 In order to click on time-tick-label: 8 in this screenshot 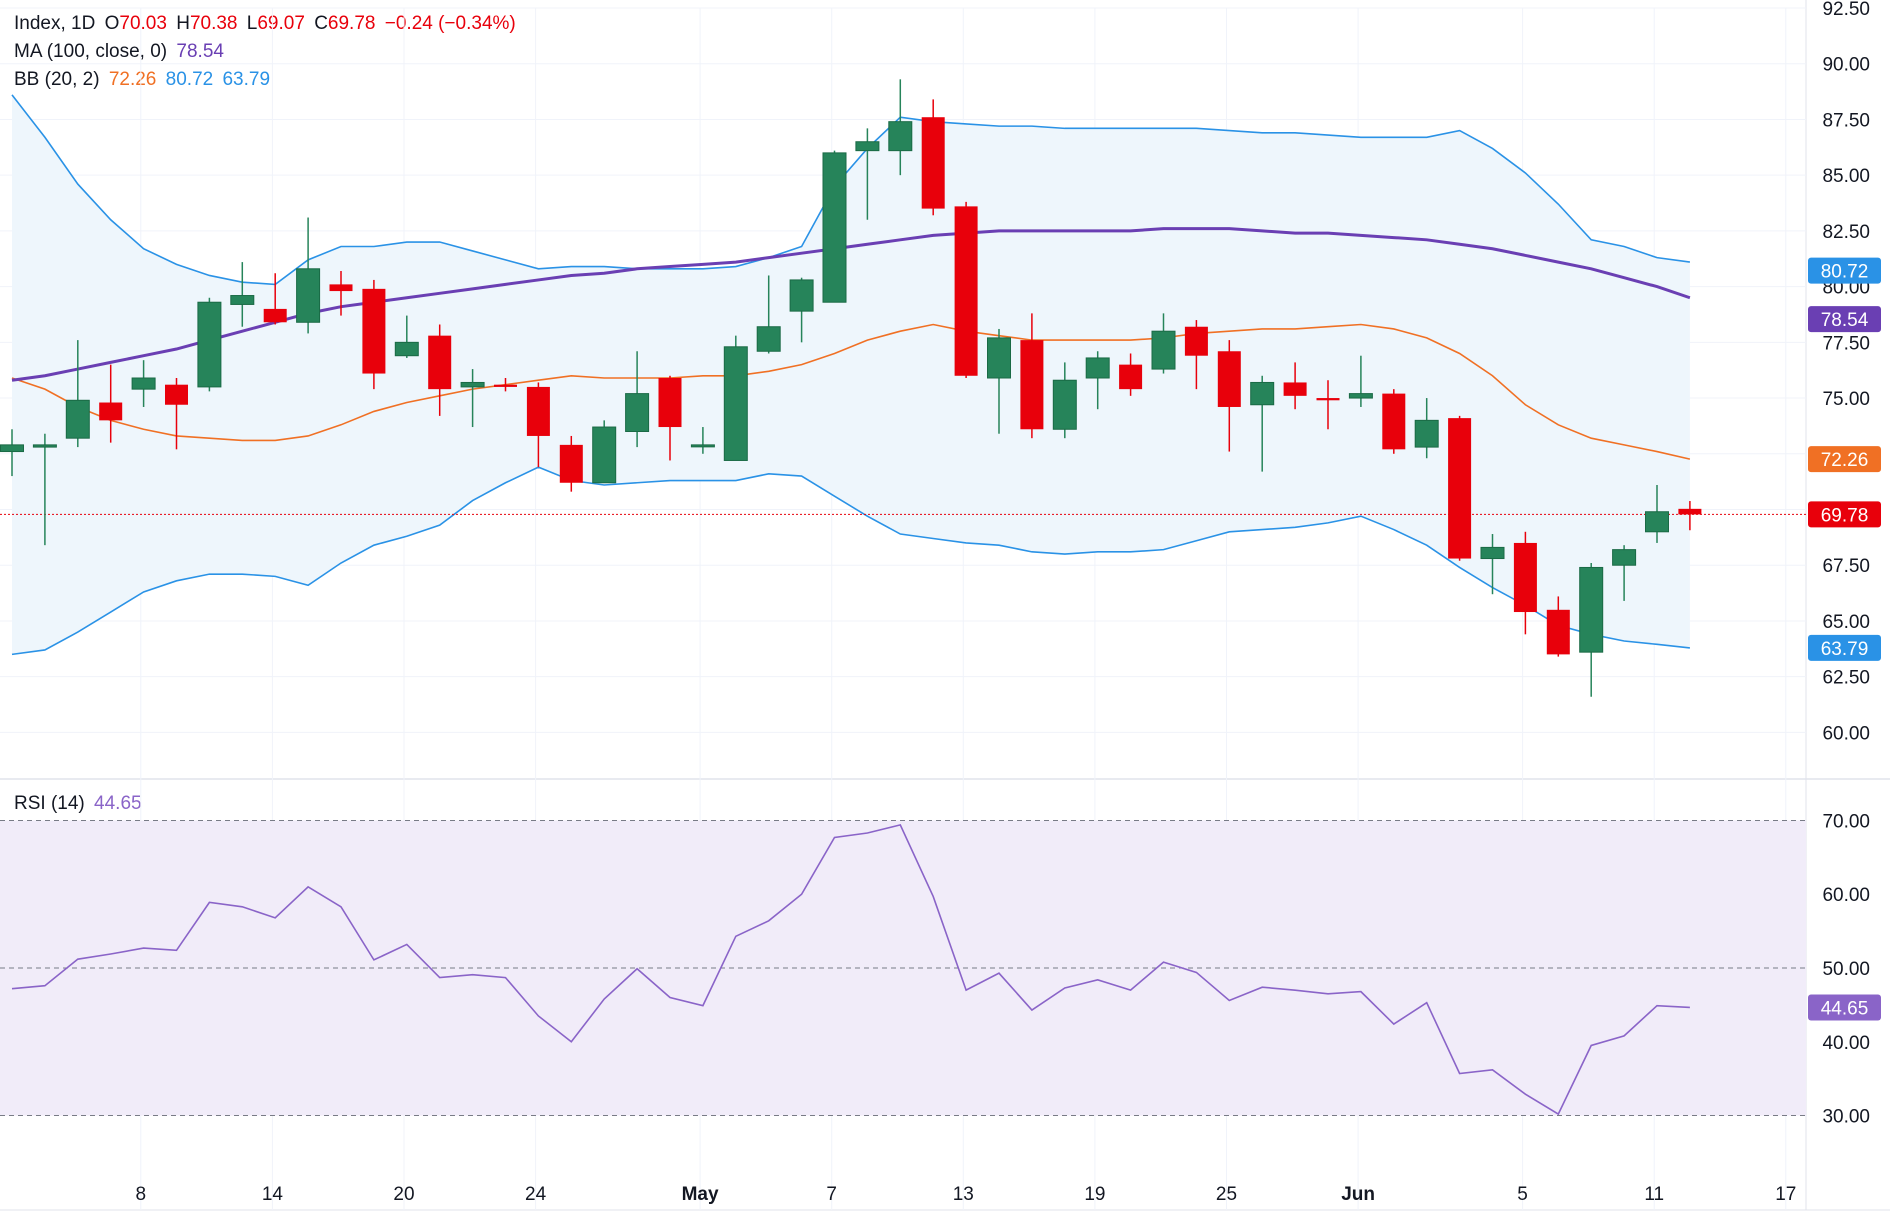, I will do `click(141, 1194)`.